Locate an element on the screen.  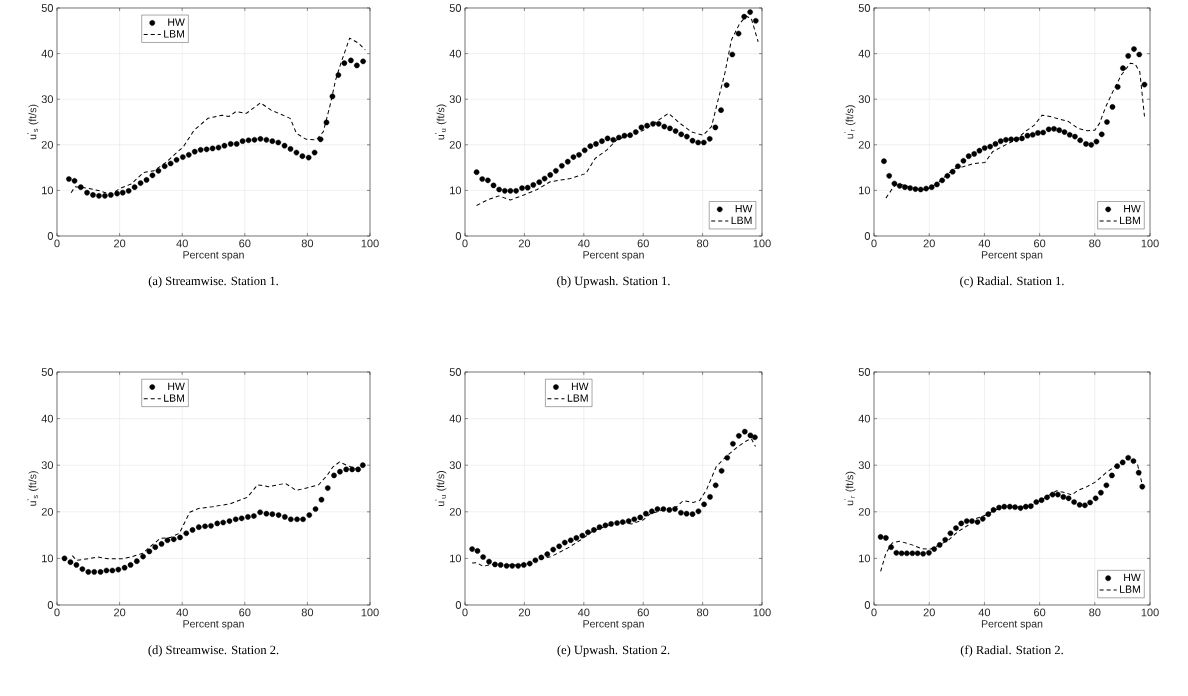
y-axis-title: u$^{'}$$_{r}$ (ft/s) is located at coordinates (850, 488).